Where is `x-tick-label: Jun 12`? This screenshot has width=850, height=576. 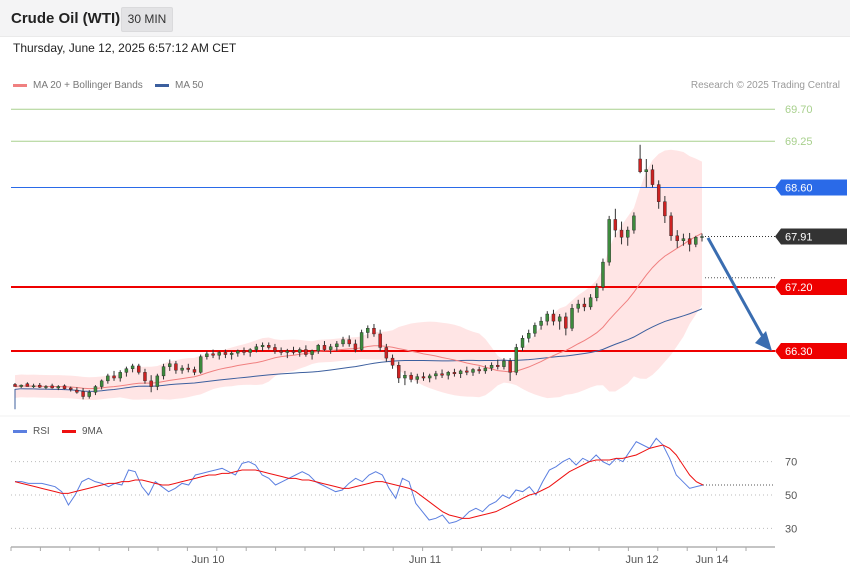
x-tick-label: Jun 12 is located at coordinates (641, 560).